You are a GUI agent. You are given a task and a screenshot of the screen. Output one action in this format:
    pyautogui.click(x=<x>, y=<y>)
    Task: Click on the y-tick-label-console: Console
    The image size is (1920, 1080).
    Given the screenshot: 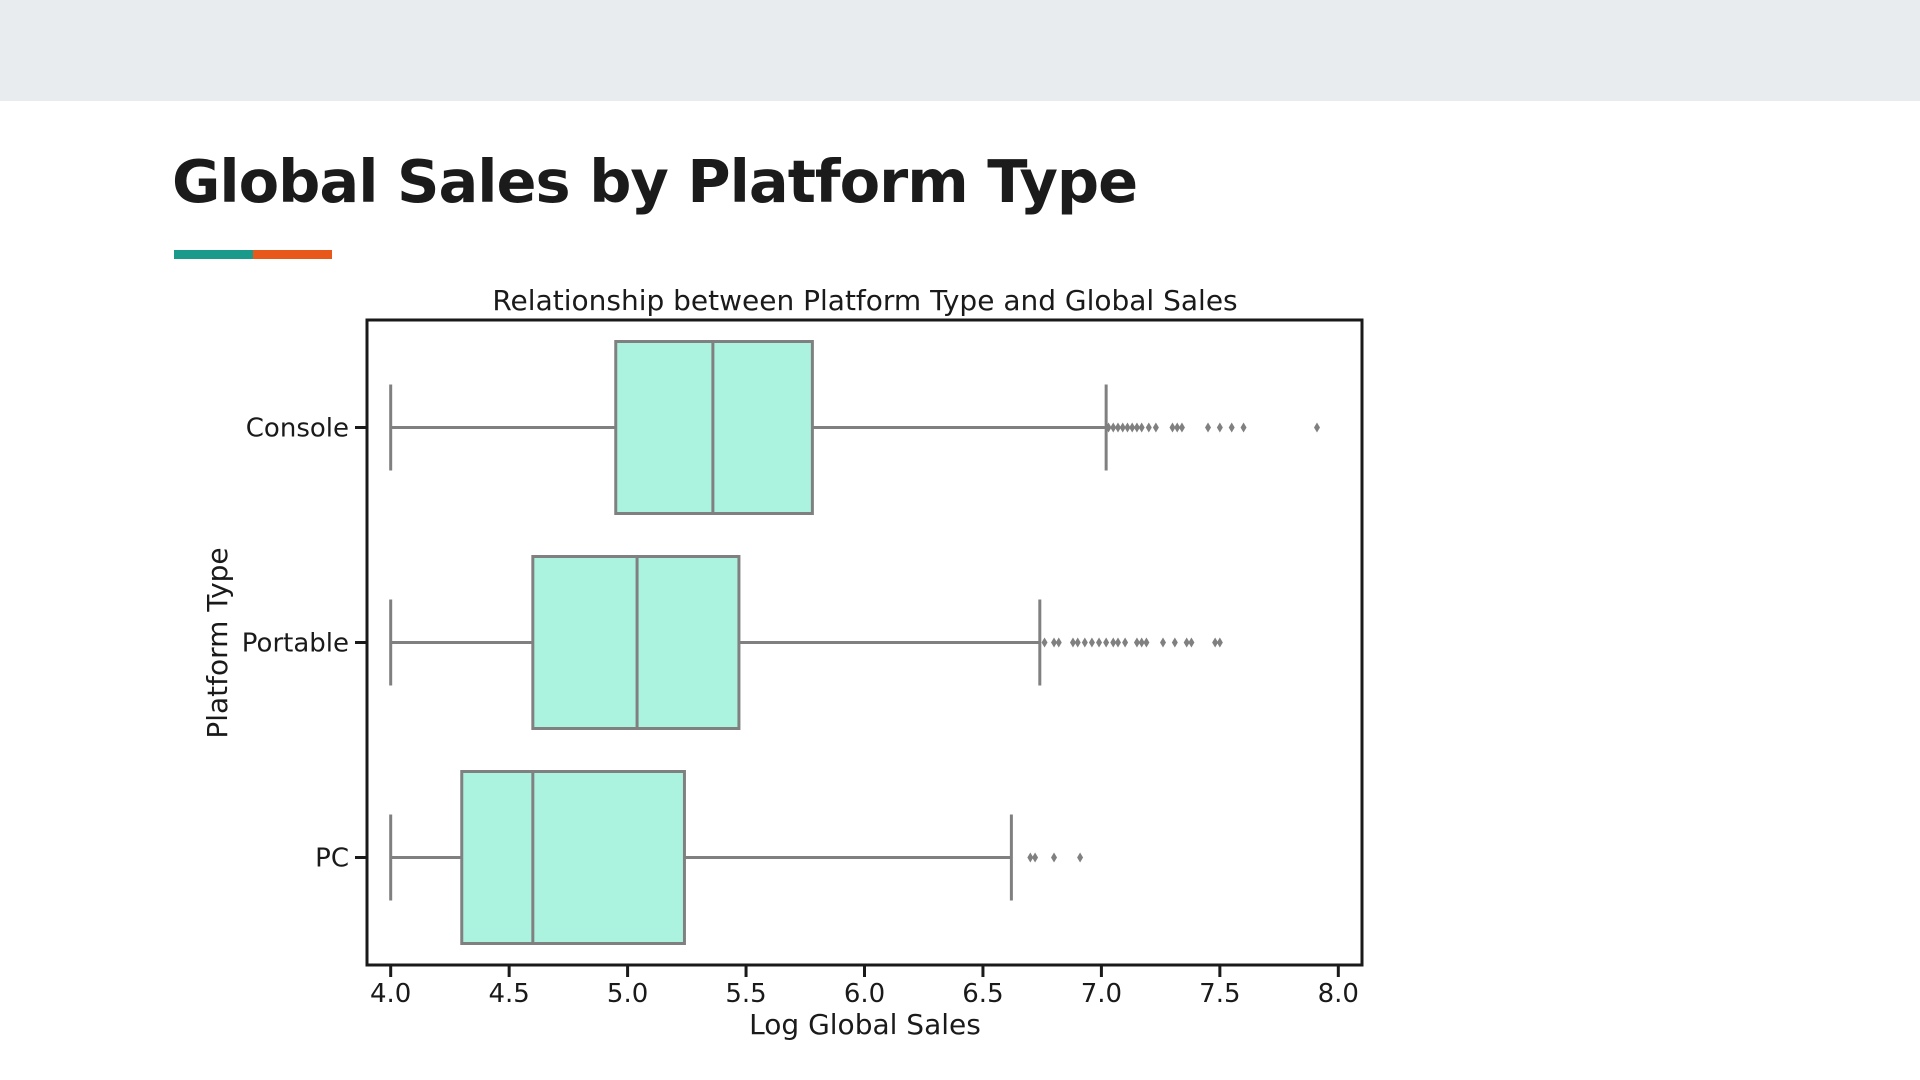 What is the action you would take?
    pyautogui.click(x=297, y=429)
    